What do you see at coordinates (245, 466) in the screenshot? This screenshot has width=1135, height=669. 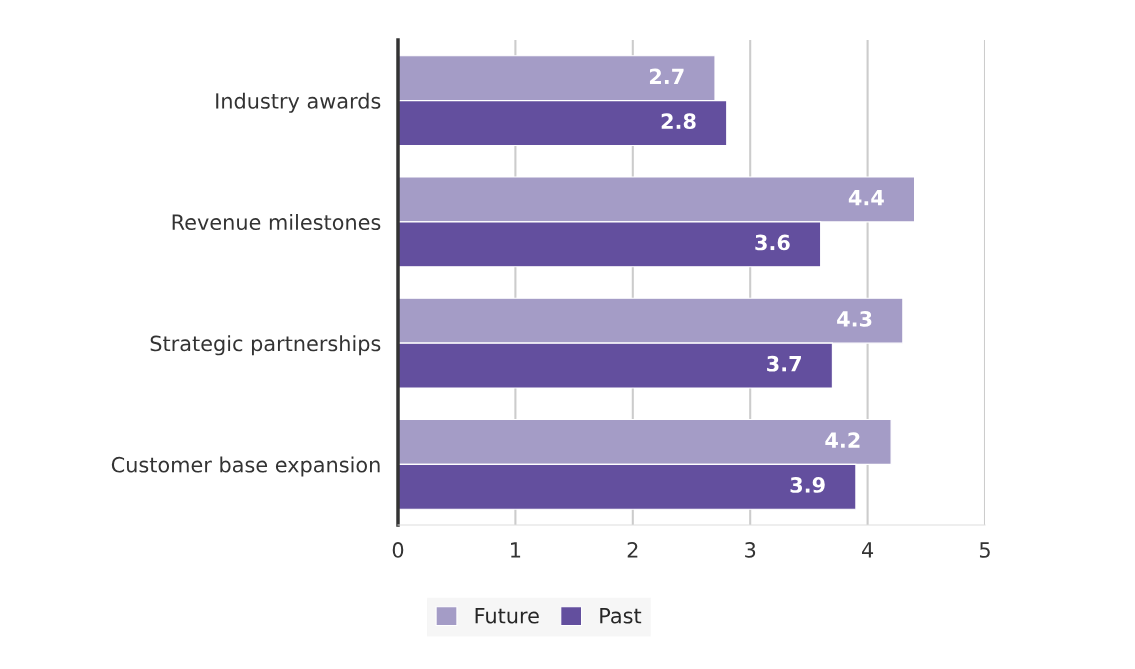 I see `y-tick-label: Customer base expansion` at bounding box center [245, 466].